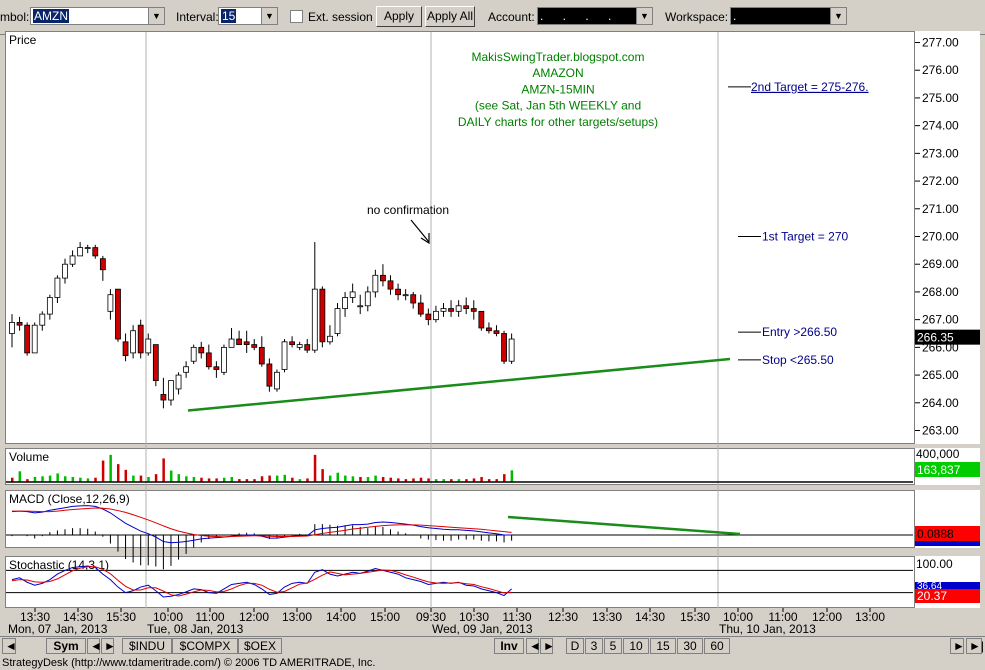  What do you see at coordinates (460, 519) in the screenshot?
I see `macd-pane: MACD (Close,12,26,9)` at bounding box center [460, 519].